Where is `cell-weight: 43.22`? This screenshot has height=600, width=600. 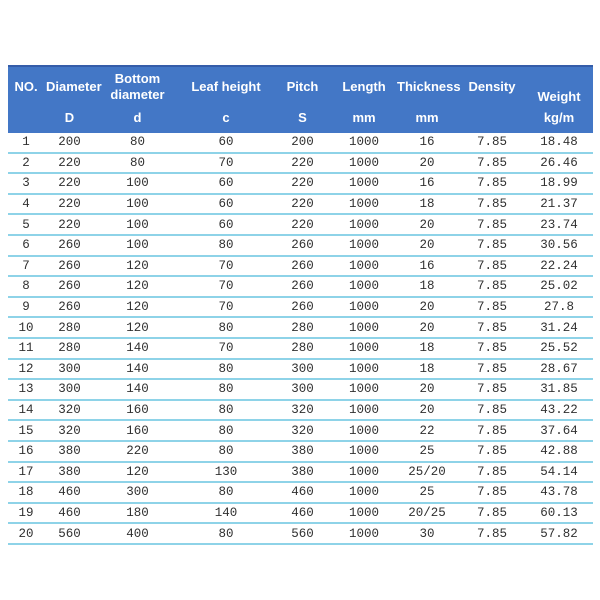
cell-weight: 43.22 is located at coordinates (559, 410).